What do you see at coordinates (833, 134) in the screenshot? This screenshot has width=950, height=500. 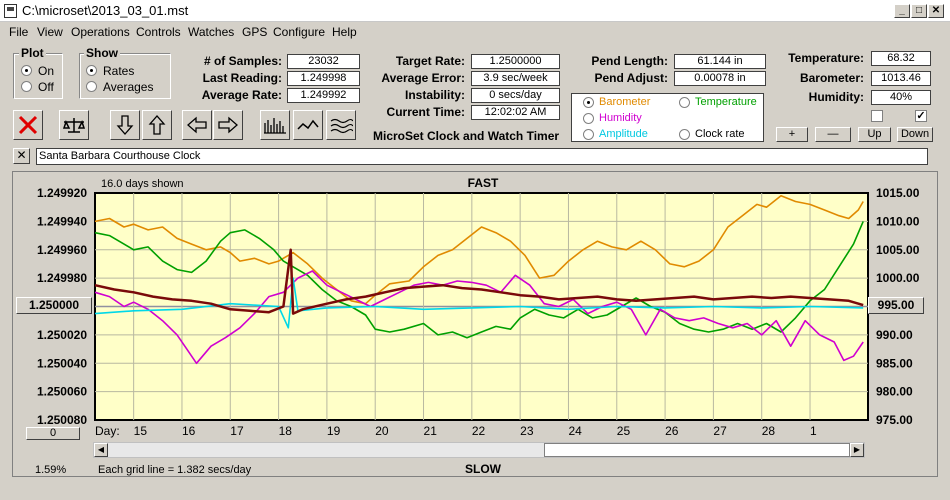 I see `scale-minus-button: —` at bounding box center [833, 134].